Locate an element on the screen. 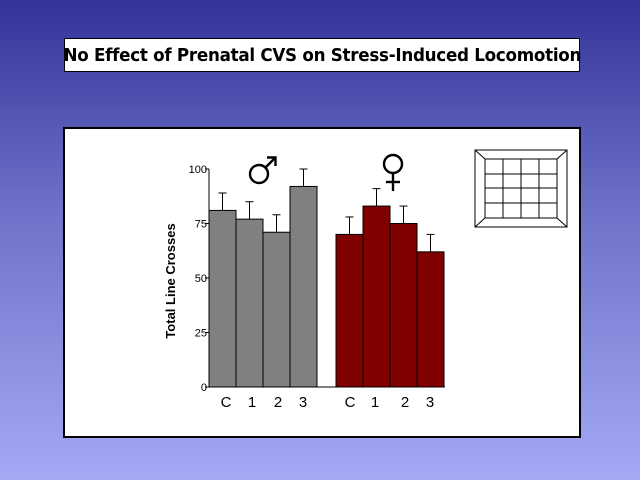 Image resolution: width=640 pixels, height=480 pixels. bar-male-C is located at coordinates (222, 298).